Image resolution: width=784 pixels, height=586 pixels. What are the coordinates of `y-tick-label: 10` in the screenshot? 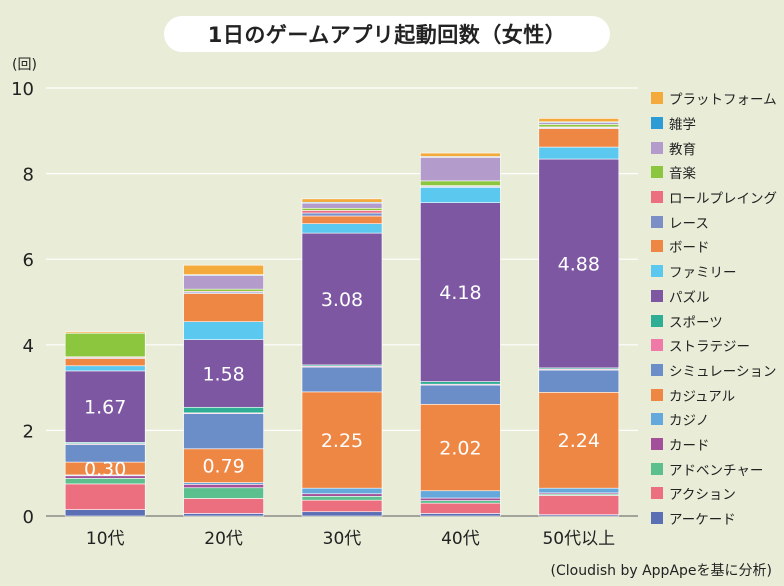 It's located at (22, 89).